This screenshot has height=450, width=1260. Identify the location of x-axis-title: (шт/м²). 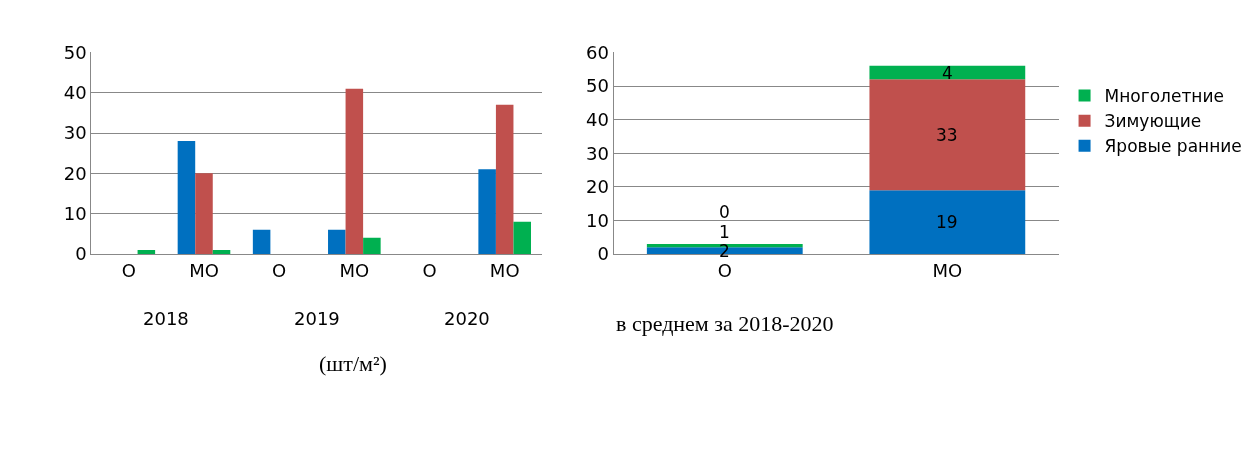
(353, 363).